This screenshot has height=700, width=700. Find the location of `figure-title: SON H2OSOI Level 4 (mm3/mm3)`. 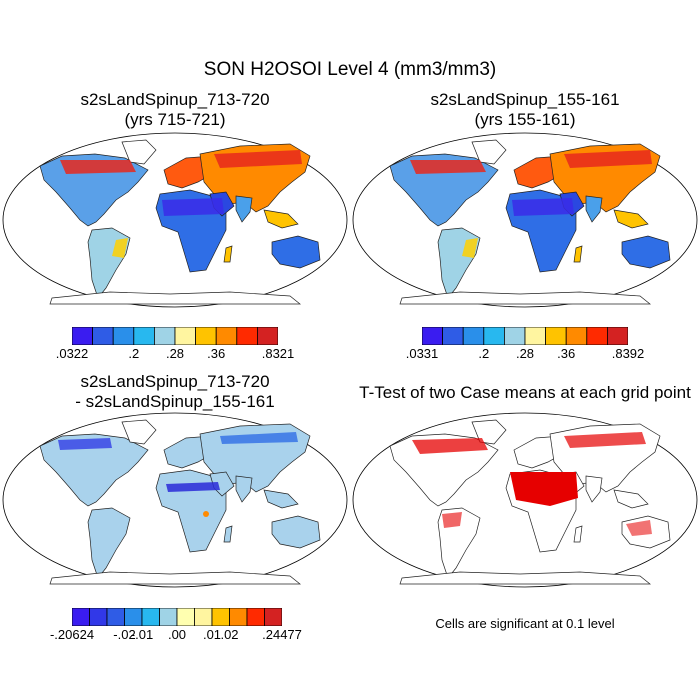

figure-title: SON H2OSOI Level 4 (mm3/mm3) is located at coordinates (350, 69).